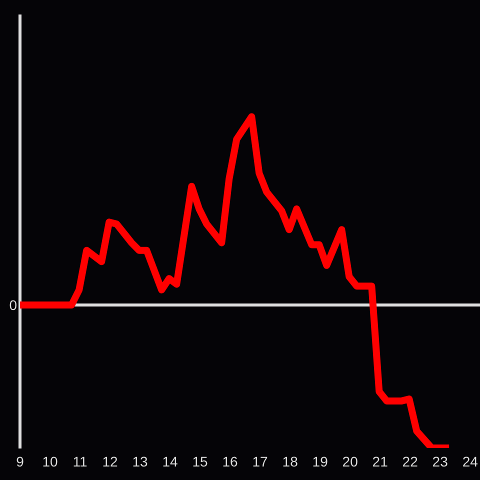 Image resolution: width=480 pixels, height=480 pixels. Describe the element at coordinates (170, 461) in the screenshot. I see `x-tick-label: 14` at that location.